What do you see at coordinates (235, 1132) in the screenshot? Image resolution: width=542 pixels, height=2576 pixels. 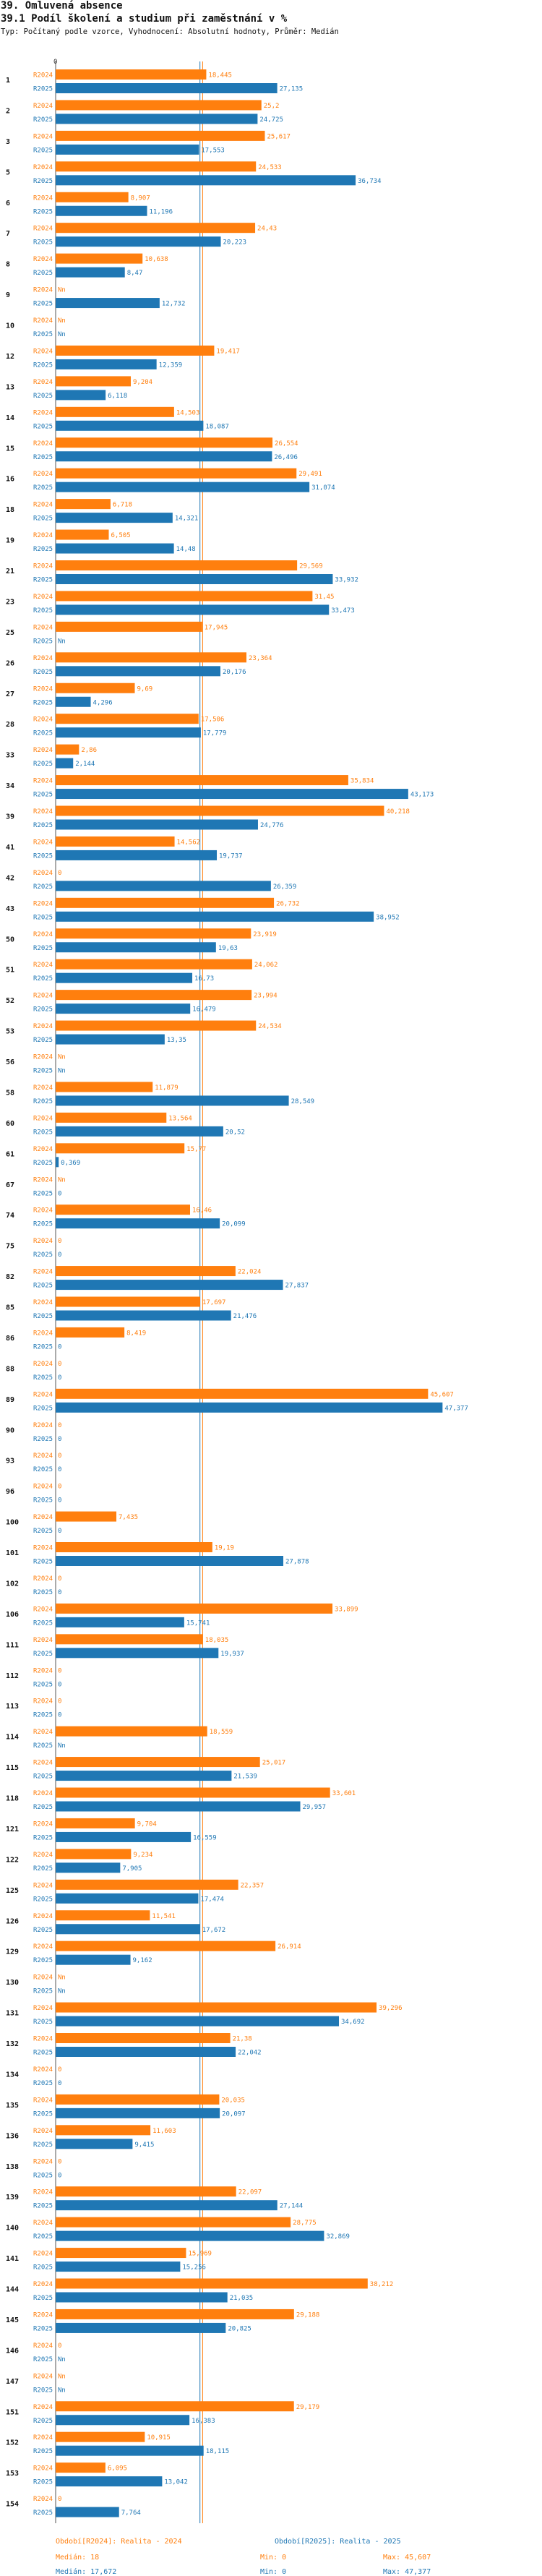 I see `value-label-r2025: 20,52` at bounding box center [235, 1132].